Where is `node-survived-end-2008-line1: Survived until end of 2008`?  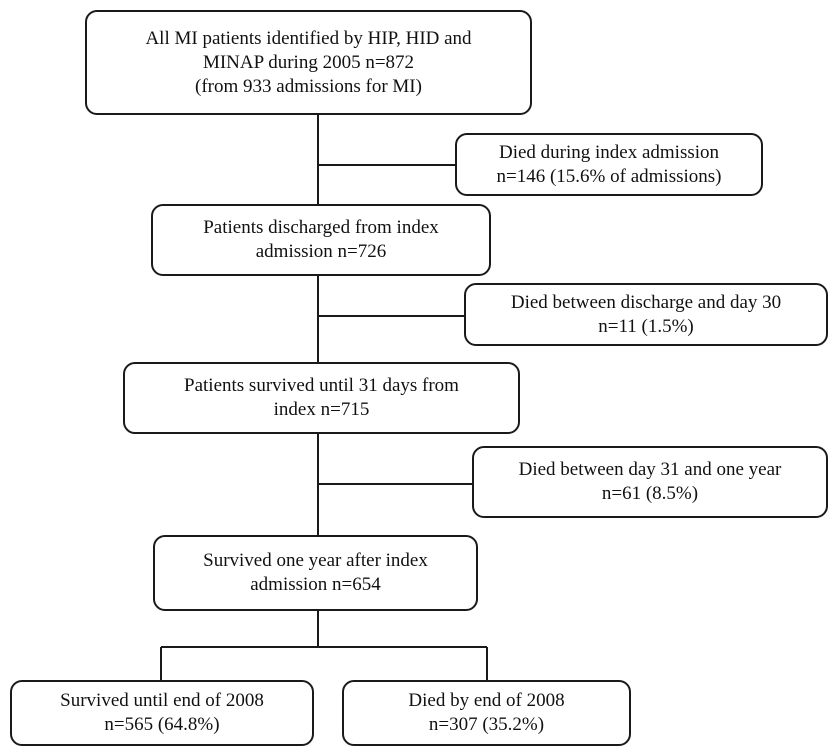 node-survived-end-2008-line1: Survived until end of 2008 is located at coordinates (162, 700).